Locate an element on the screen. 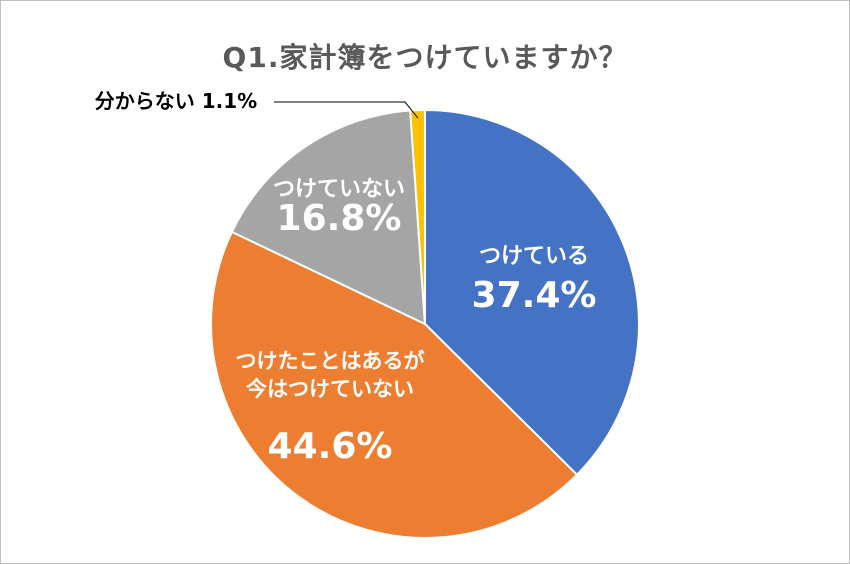  slice-value-label: 16.8% is located at coordinates (339, 218).